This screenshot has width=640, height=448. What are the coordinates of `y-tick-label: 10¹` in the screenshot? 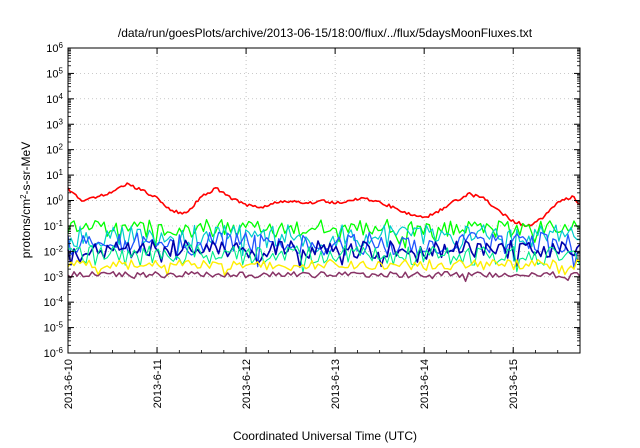 It's located at (54, 175).